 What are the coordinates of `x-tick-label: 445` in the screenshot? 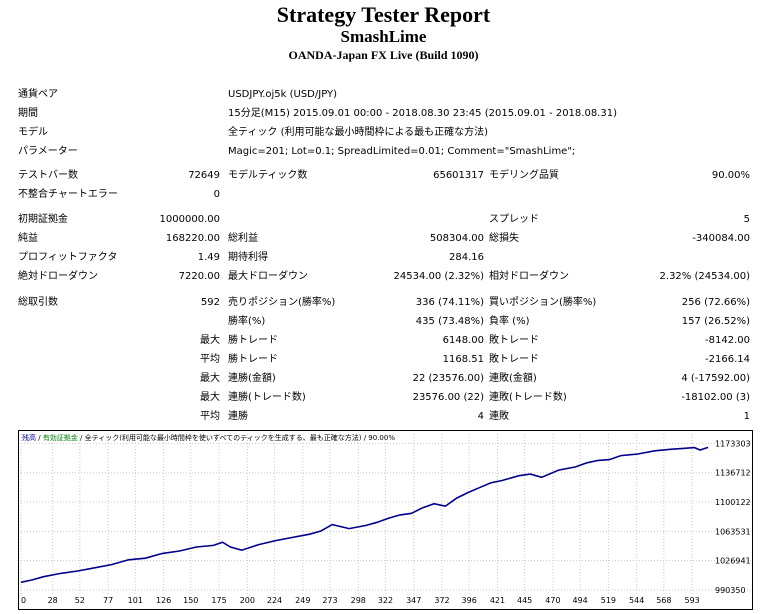 It's located at (524, 600).